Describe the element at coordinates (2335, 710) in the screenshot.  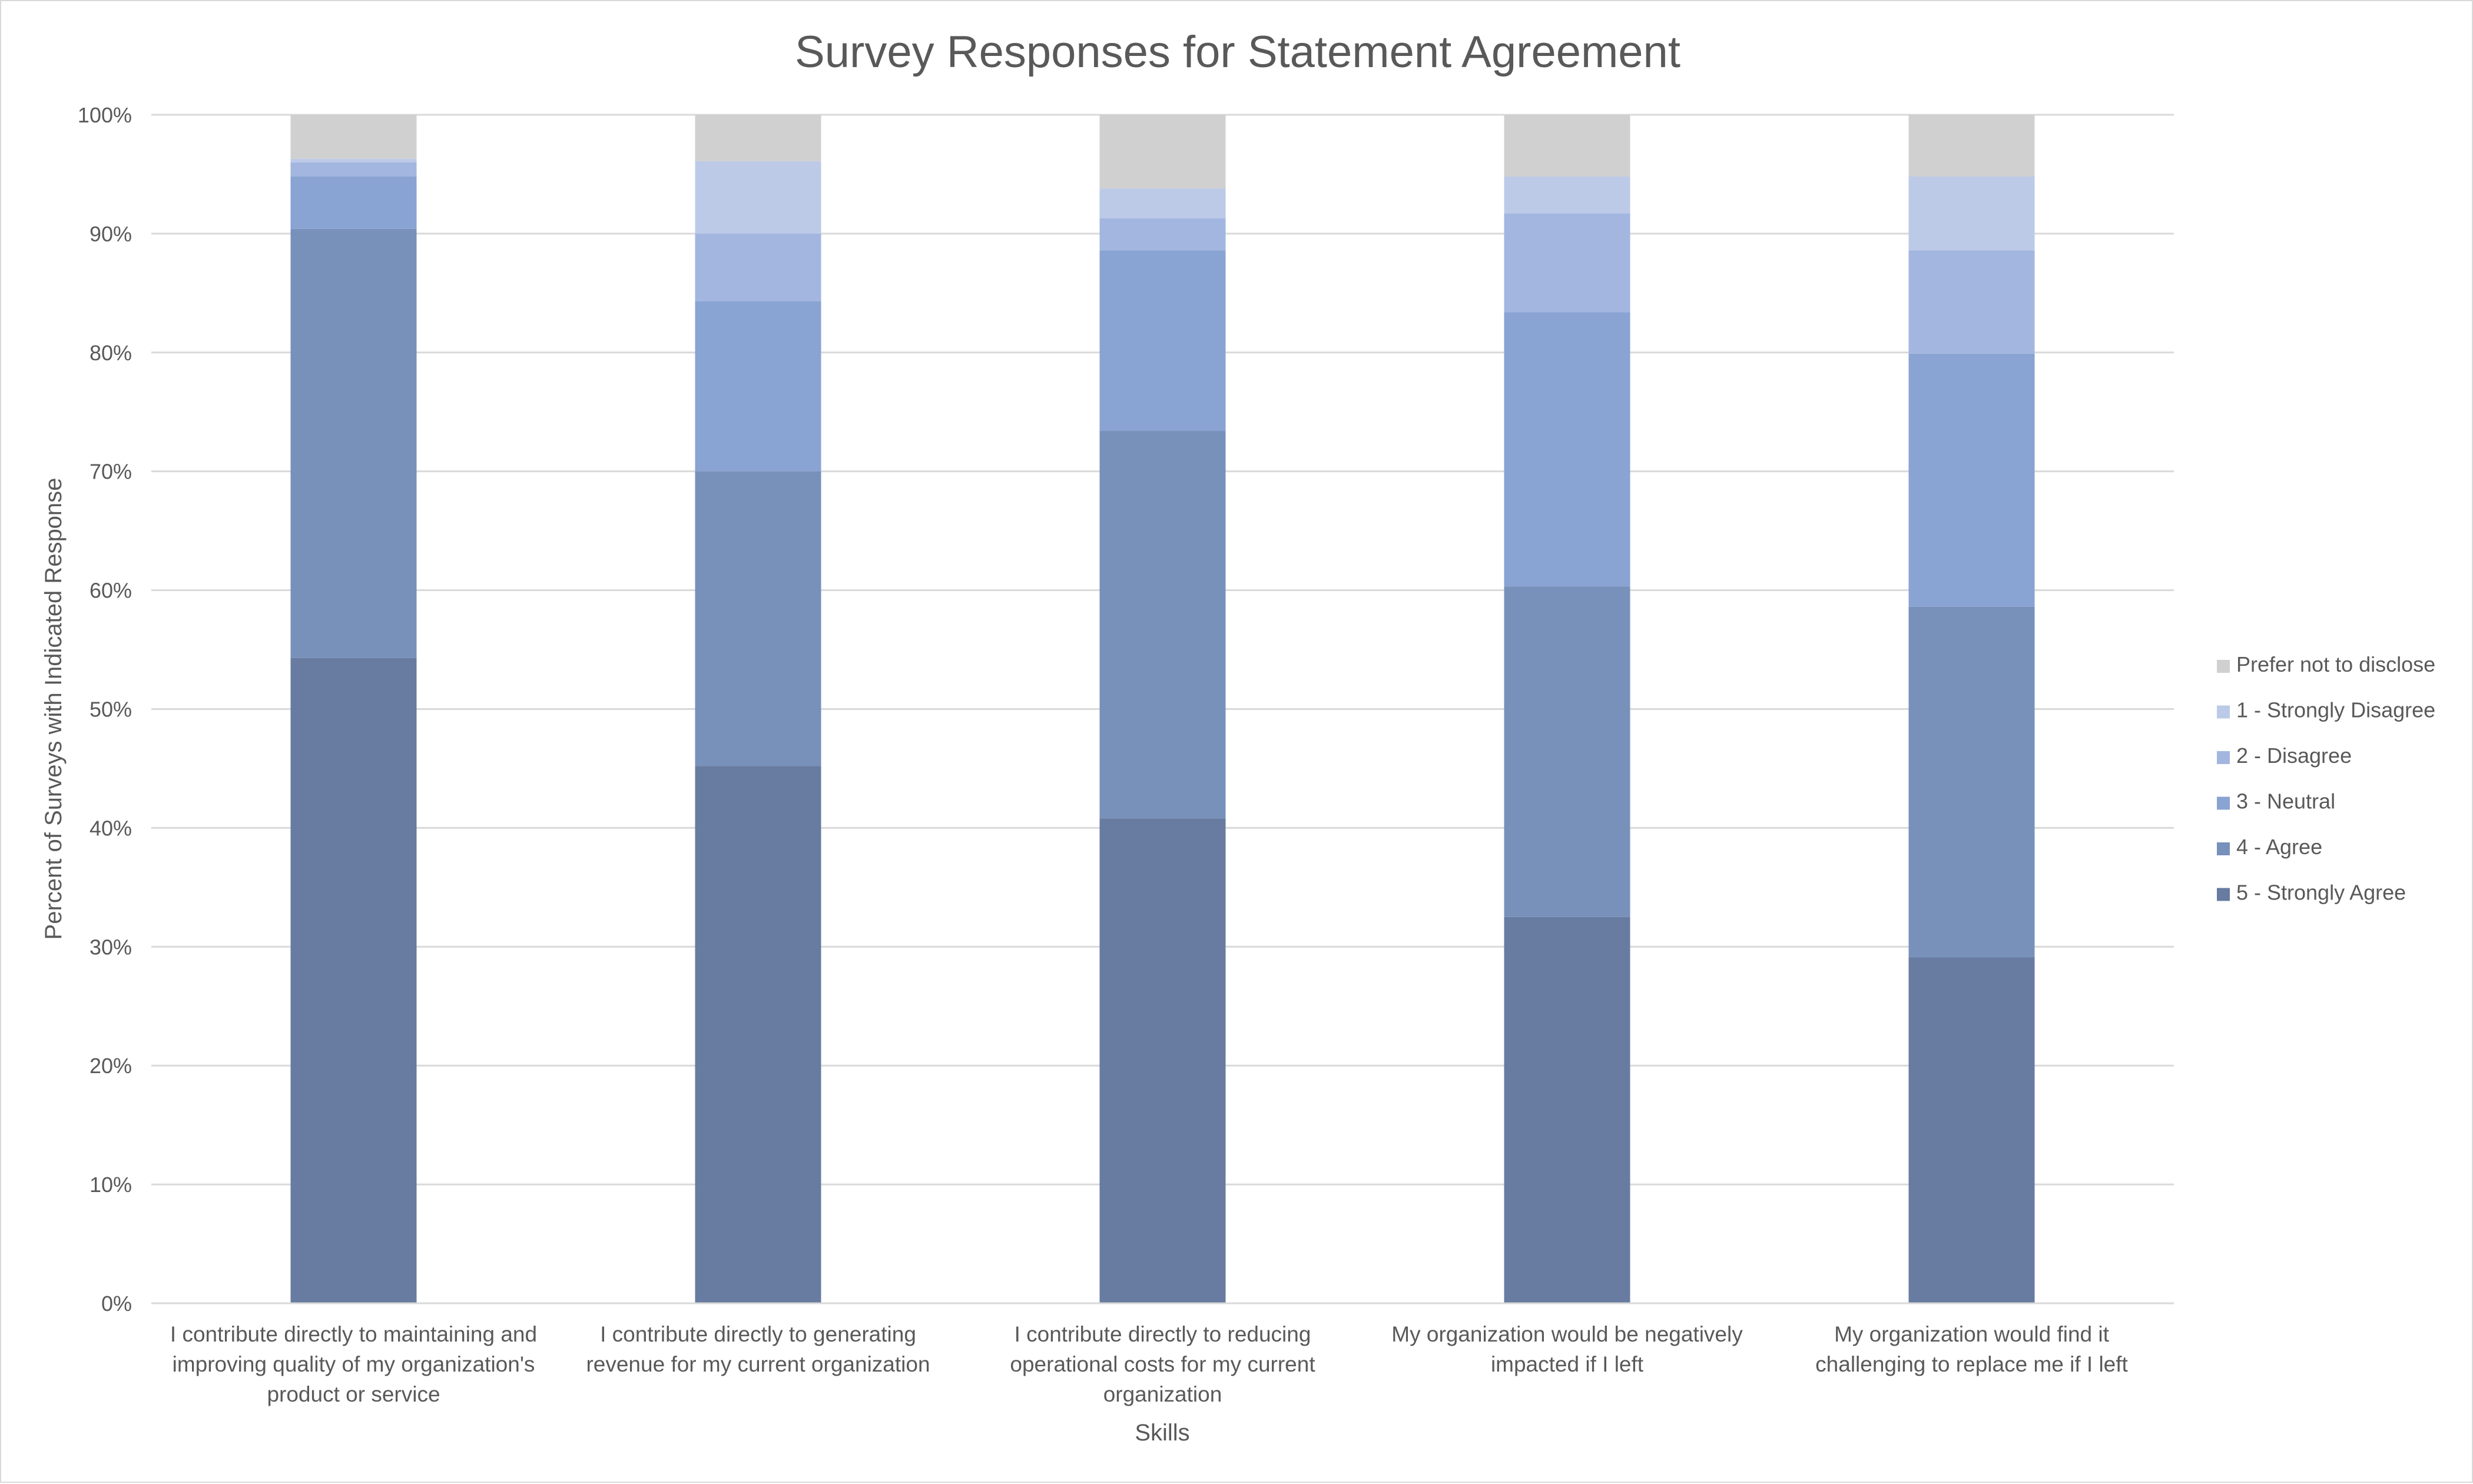
I see `legend-label: 1 - Strongly Disagree` at that location.